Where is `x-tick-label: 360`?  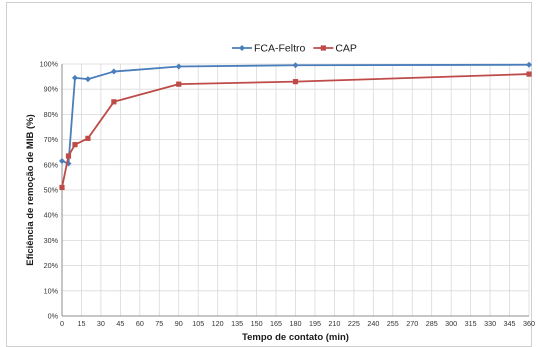 x-tick-label: 360 is located at coordinates (529, 323).